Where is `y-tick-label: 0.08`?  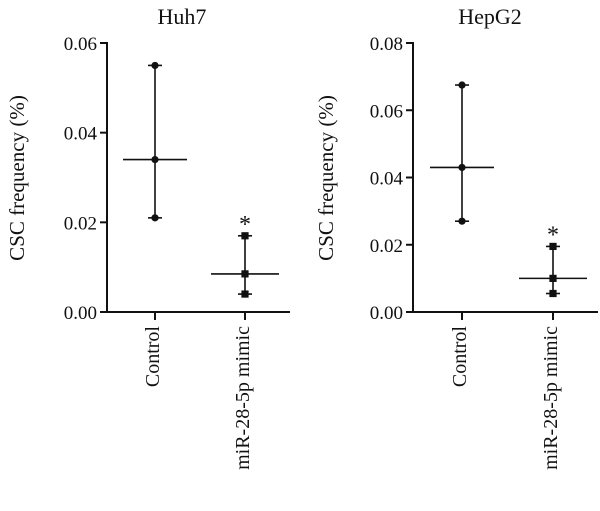
y-tick-label: 0.08 is located at coordinates (386, 44).